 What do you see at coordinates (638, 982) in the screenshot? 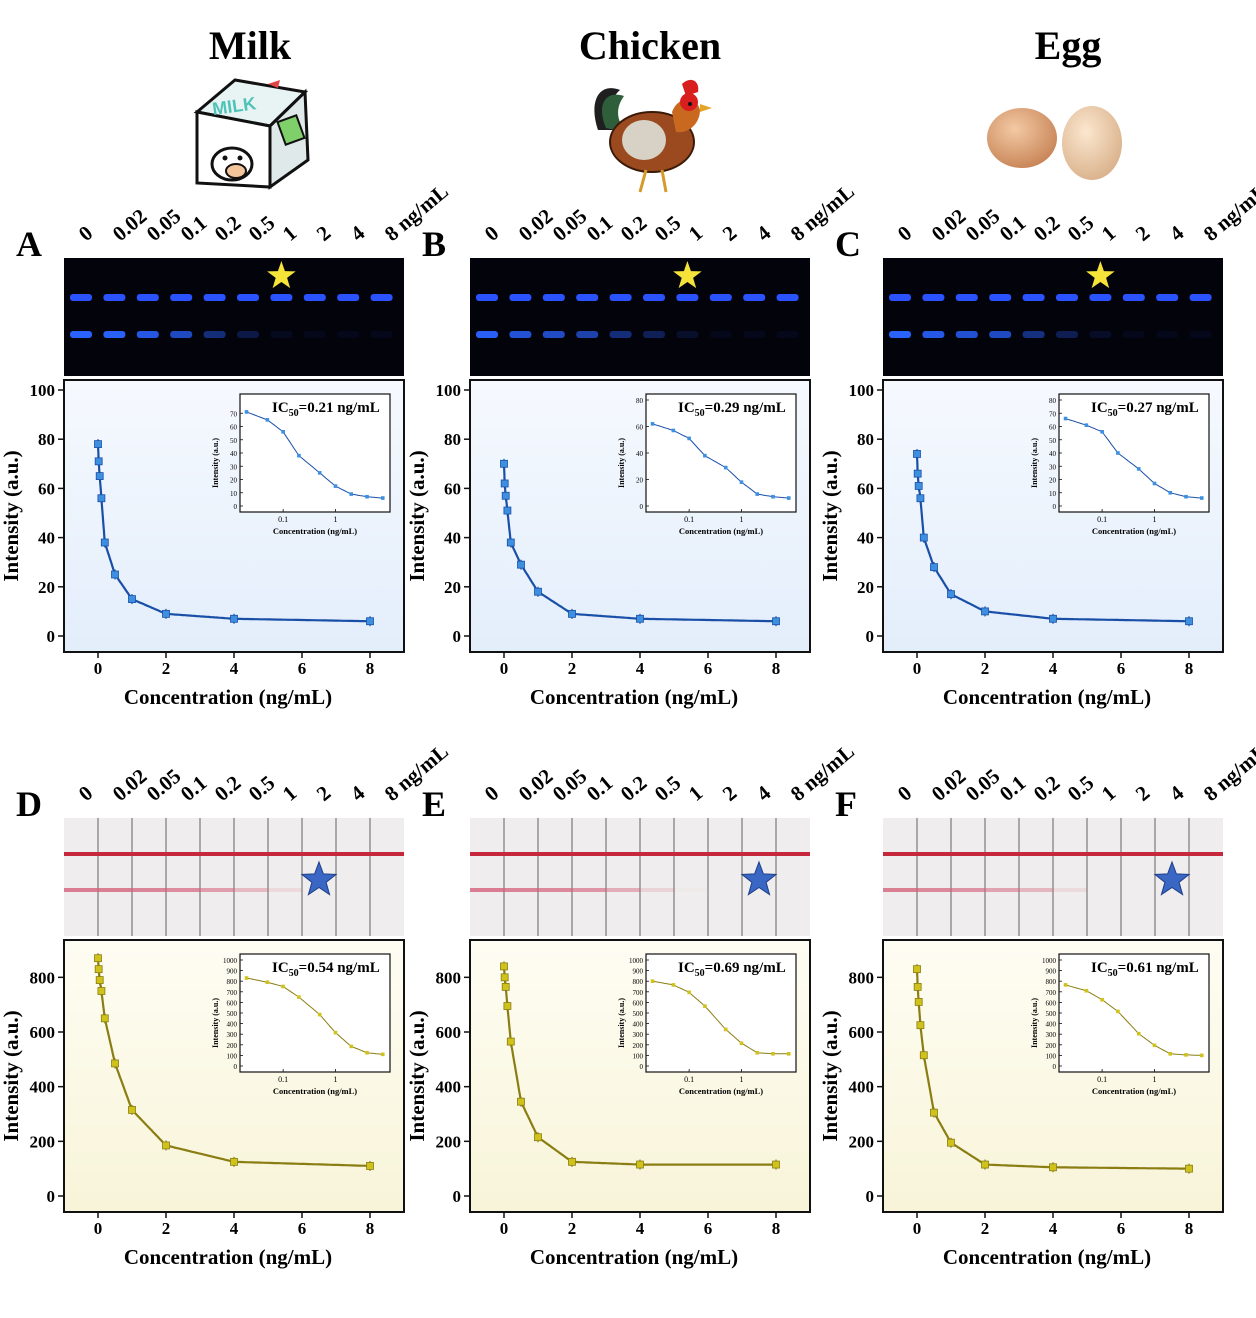
I see `inset-y-tick-label: 800` at bounding box center [638, 982].